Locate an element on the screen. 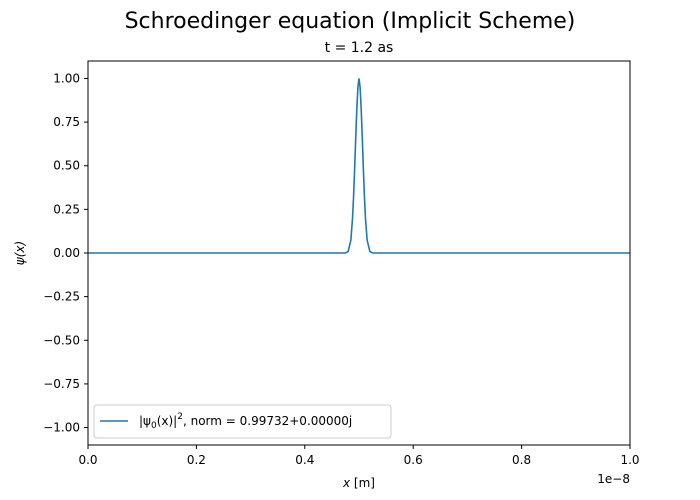  y-tick-label: 1.00 is located at coordinates (66, 78).